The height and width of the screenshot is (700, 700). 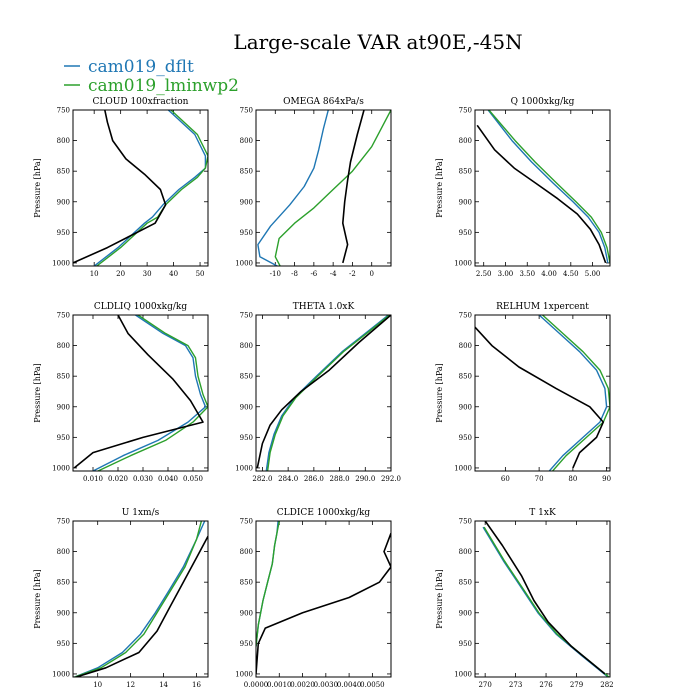 What do you see at coordinates (288, 479) in the screenshot?
I see `x-tick-label: 284.0` at bounding box center [288, 479].